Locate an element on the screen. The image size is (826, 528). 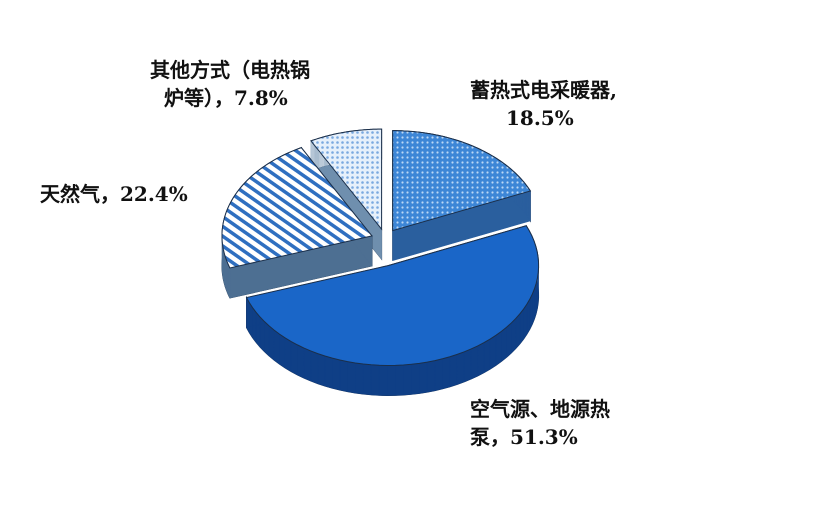
label-storage-heater-line1: 蓄热式电采暖器, is located at coordinates (543, 90).